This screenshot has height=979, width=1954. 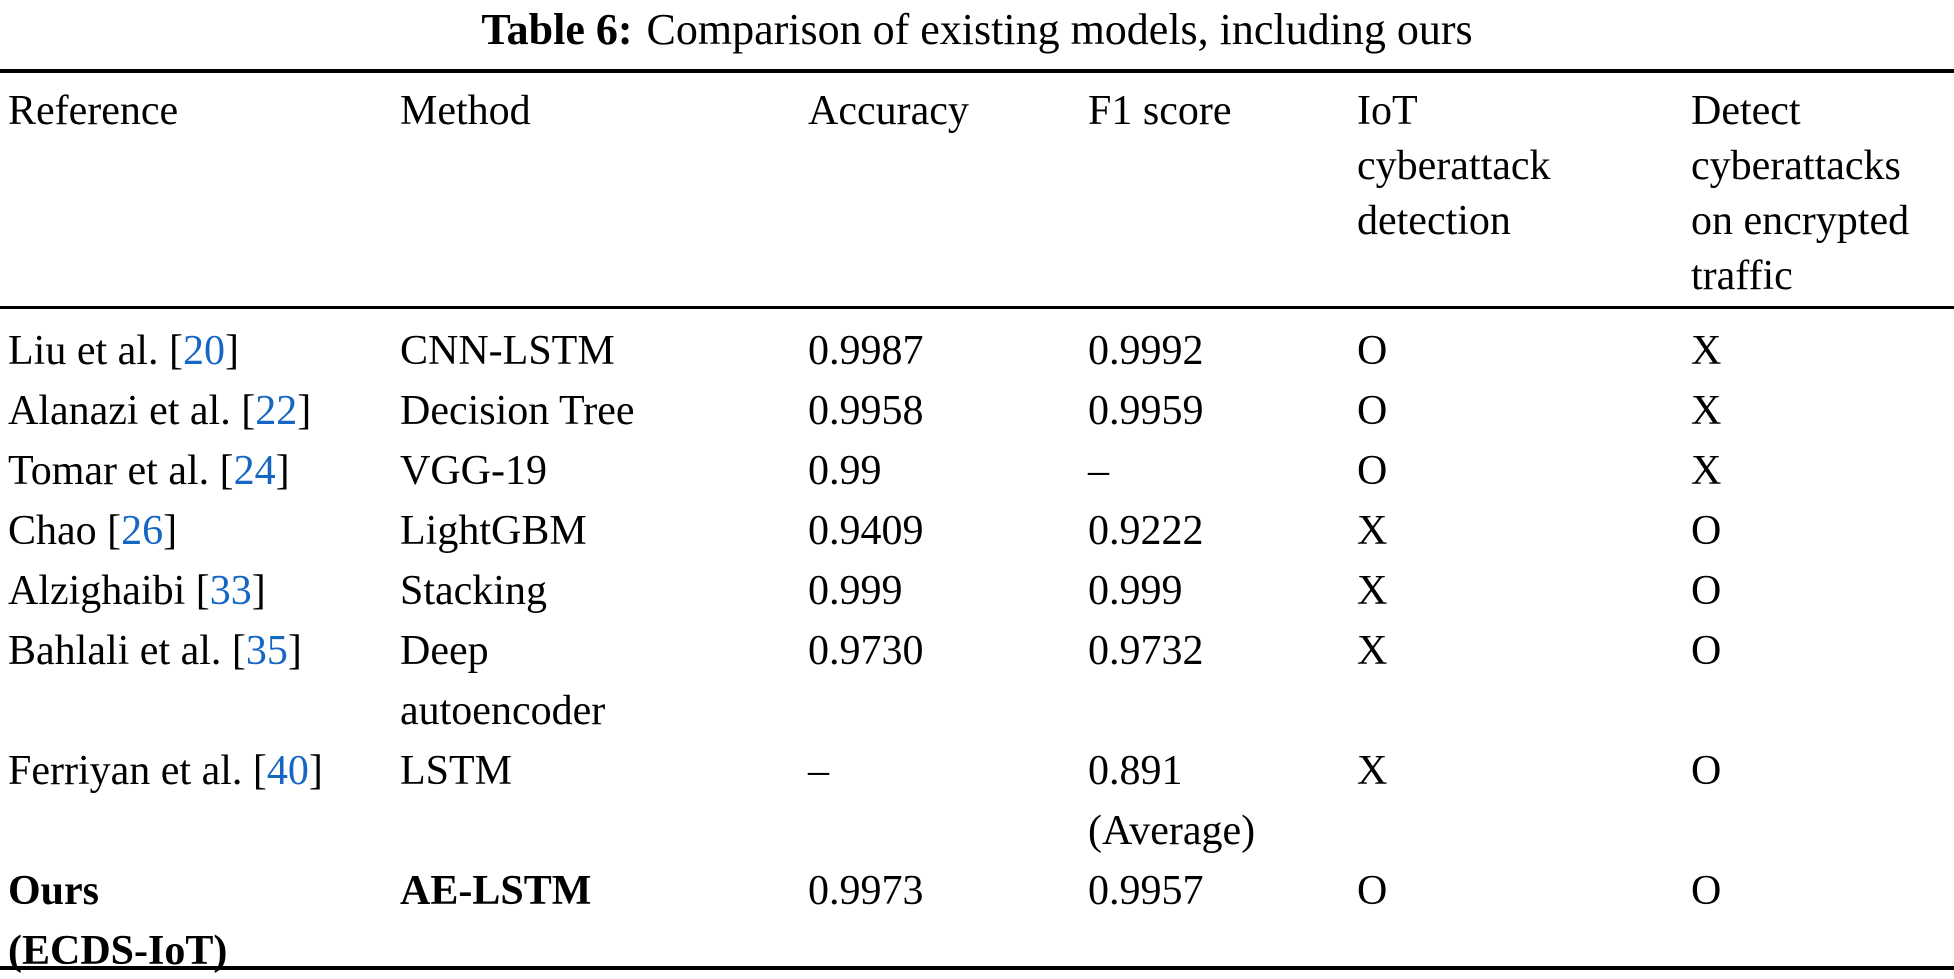 I want to click on reference-text: Chao [, so click(x=65, y=531).